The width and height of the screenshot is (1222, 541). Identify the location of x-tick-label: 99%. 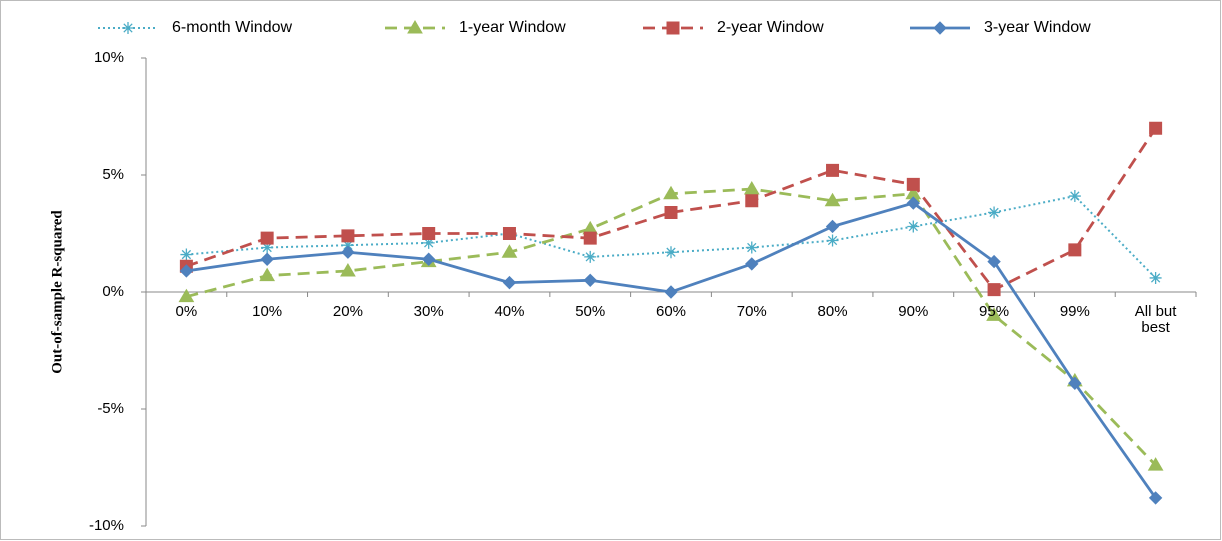
(1074, 311).